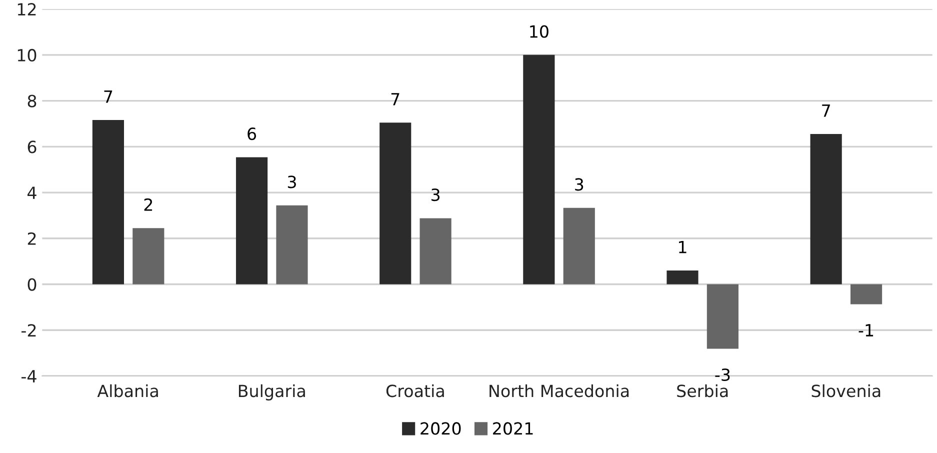 This screenshot has height=453, width=937. Describe the element at coordinates (27, 9) in the screenshot. I see `y-tick-label: 12` at that location.